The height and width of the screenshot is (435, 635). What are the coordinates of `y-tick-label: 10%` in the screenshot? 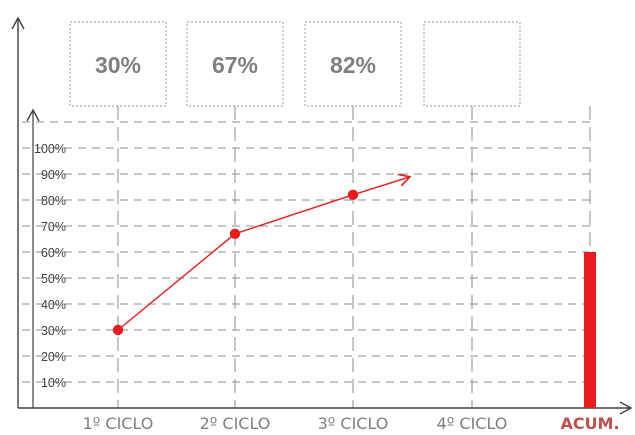 It's located at (53, 383).